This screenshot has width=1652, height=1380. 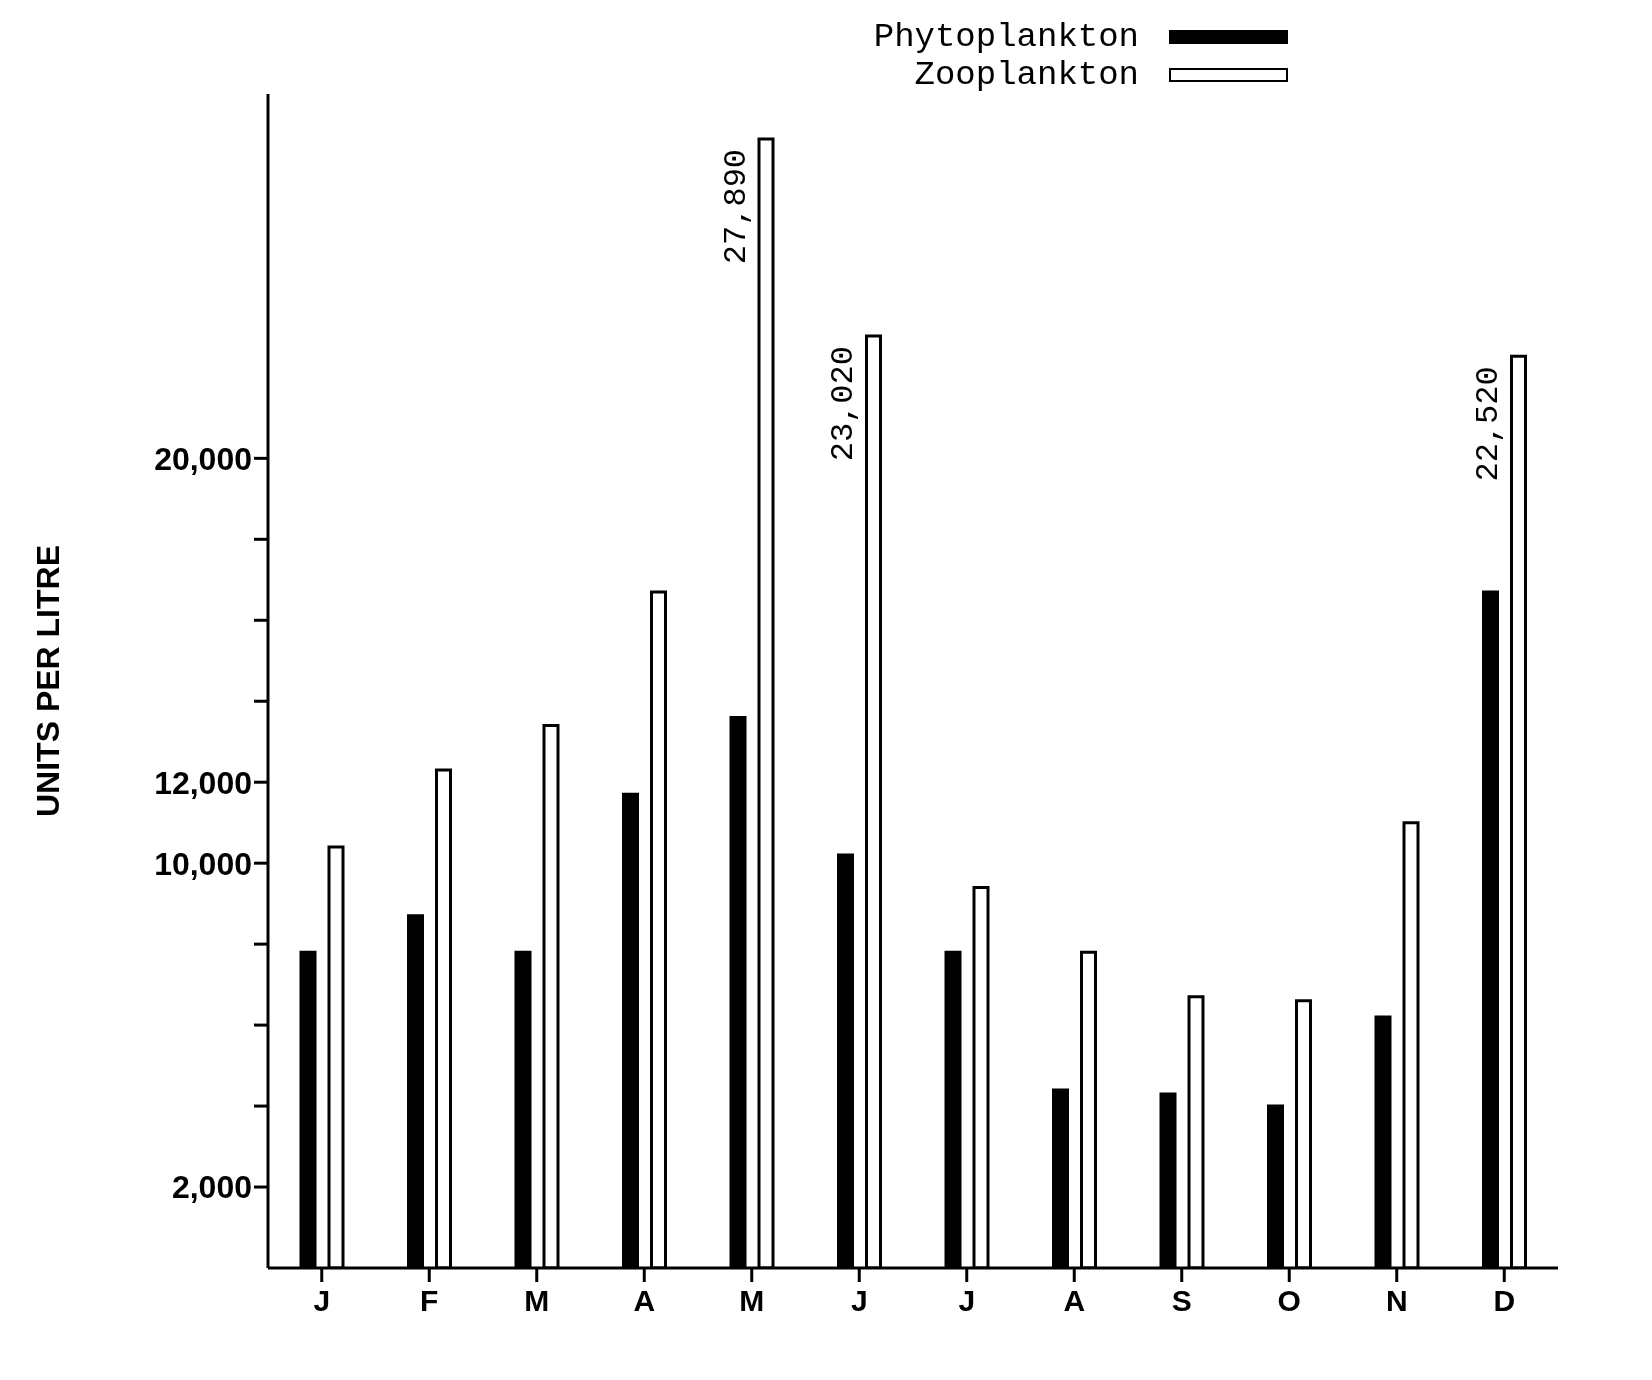 I want to click on data-label: 27,890, so click(x=736, y=206).